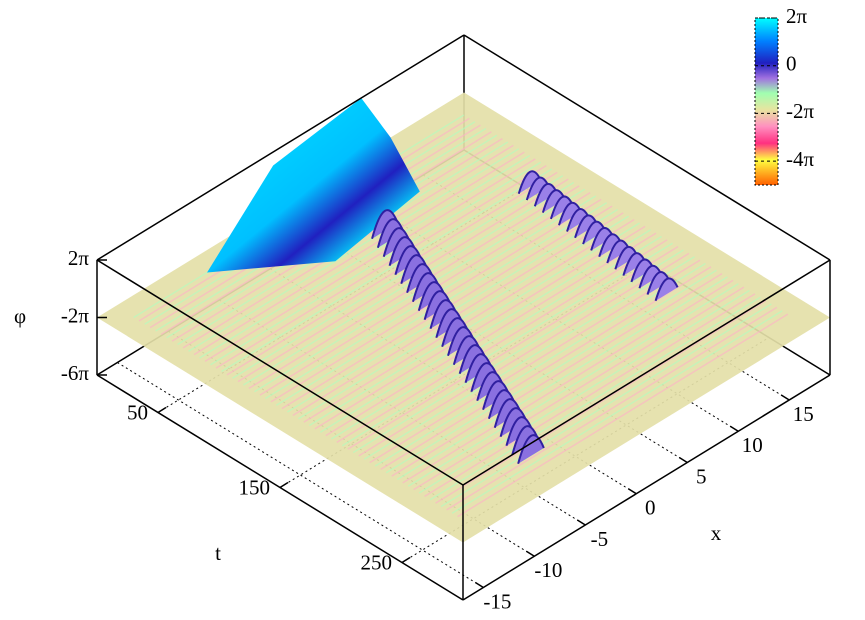  What do you see at coordinates (800, 159) in the screenshot?
I see `colorbar-tick-label: -4π` at bounding box center [800, 159].